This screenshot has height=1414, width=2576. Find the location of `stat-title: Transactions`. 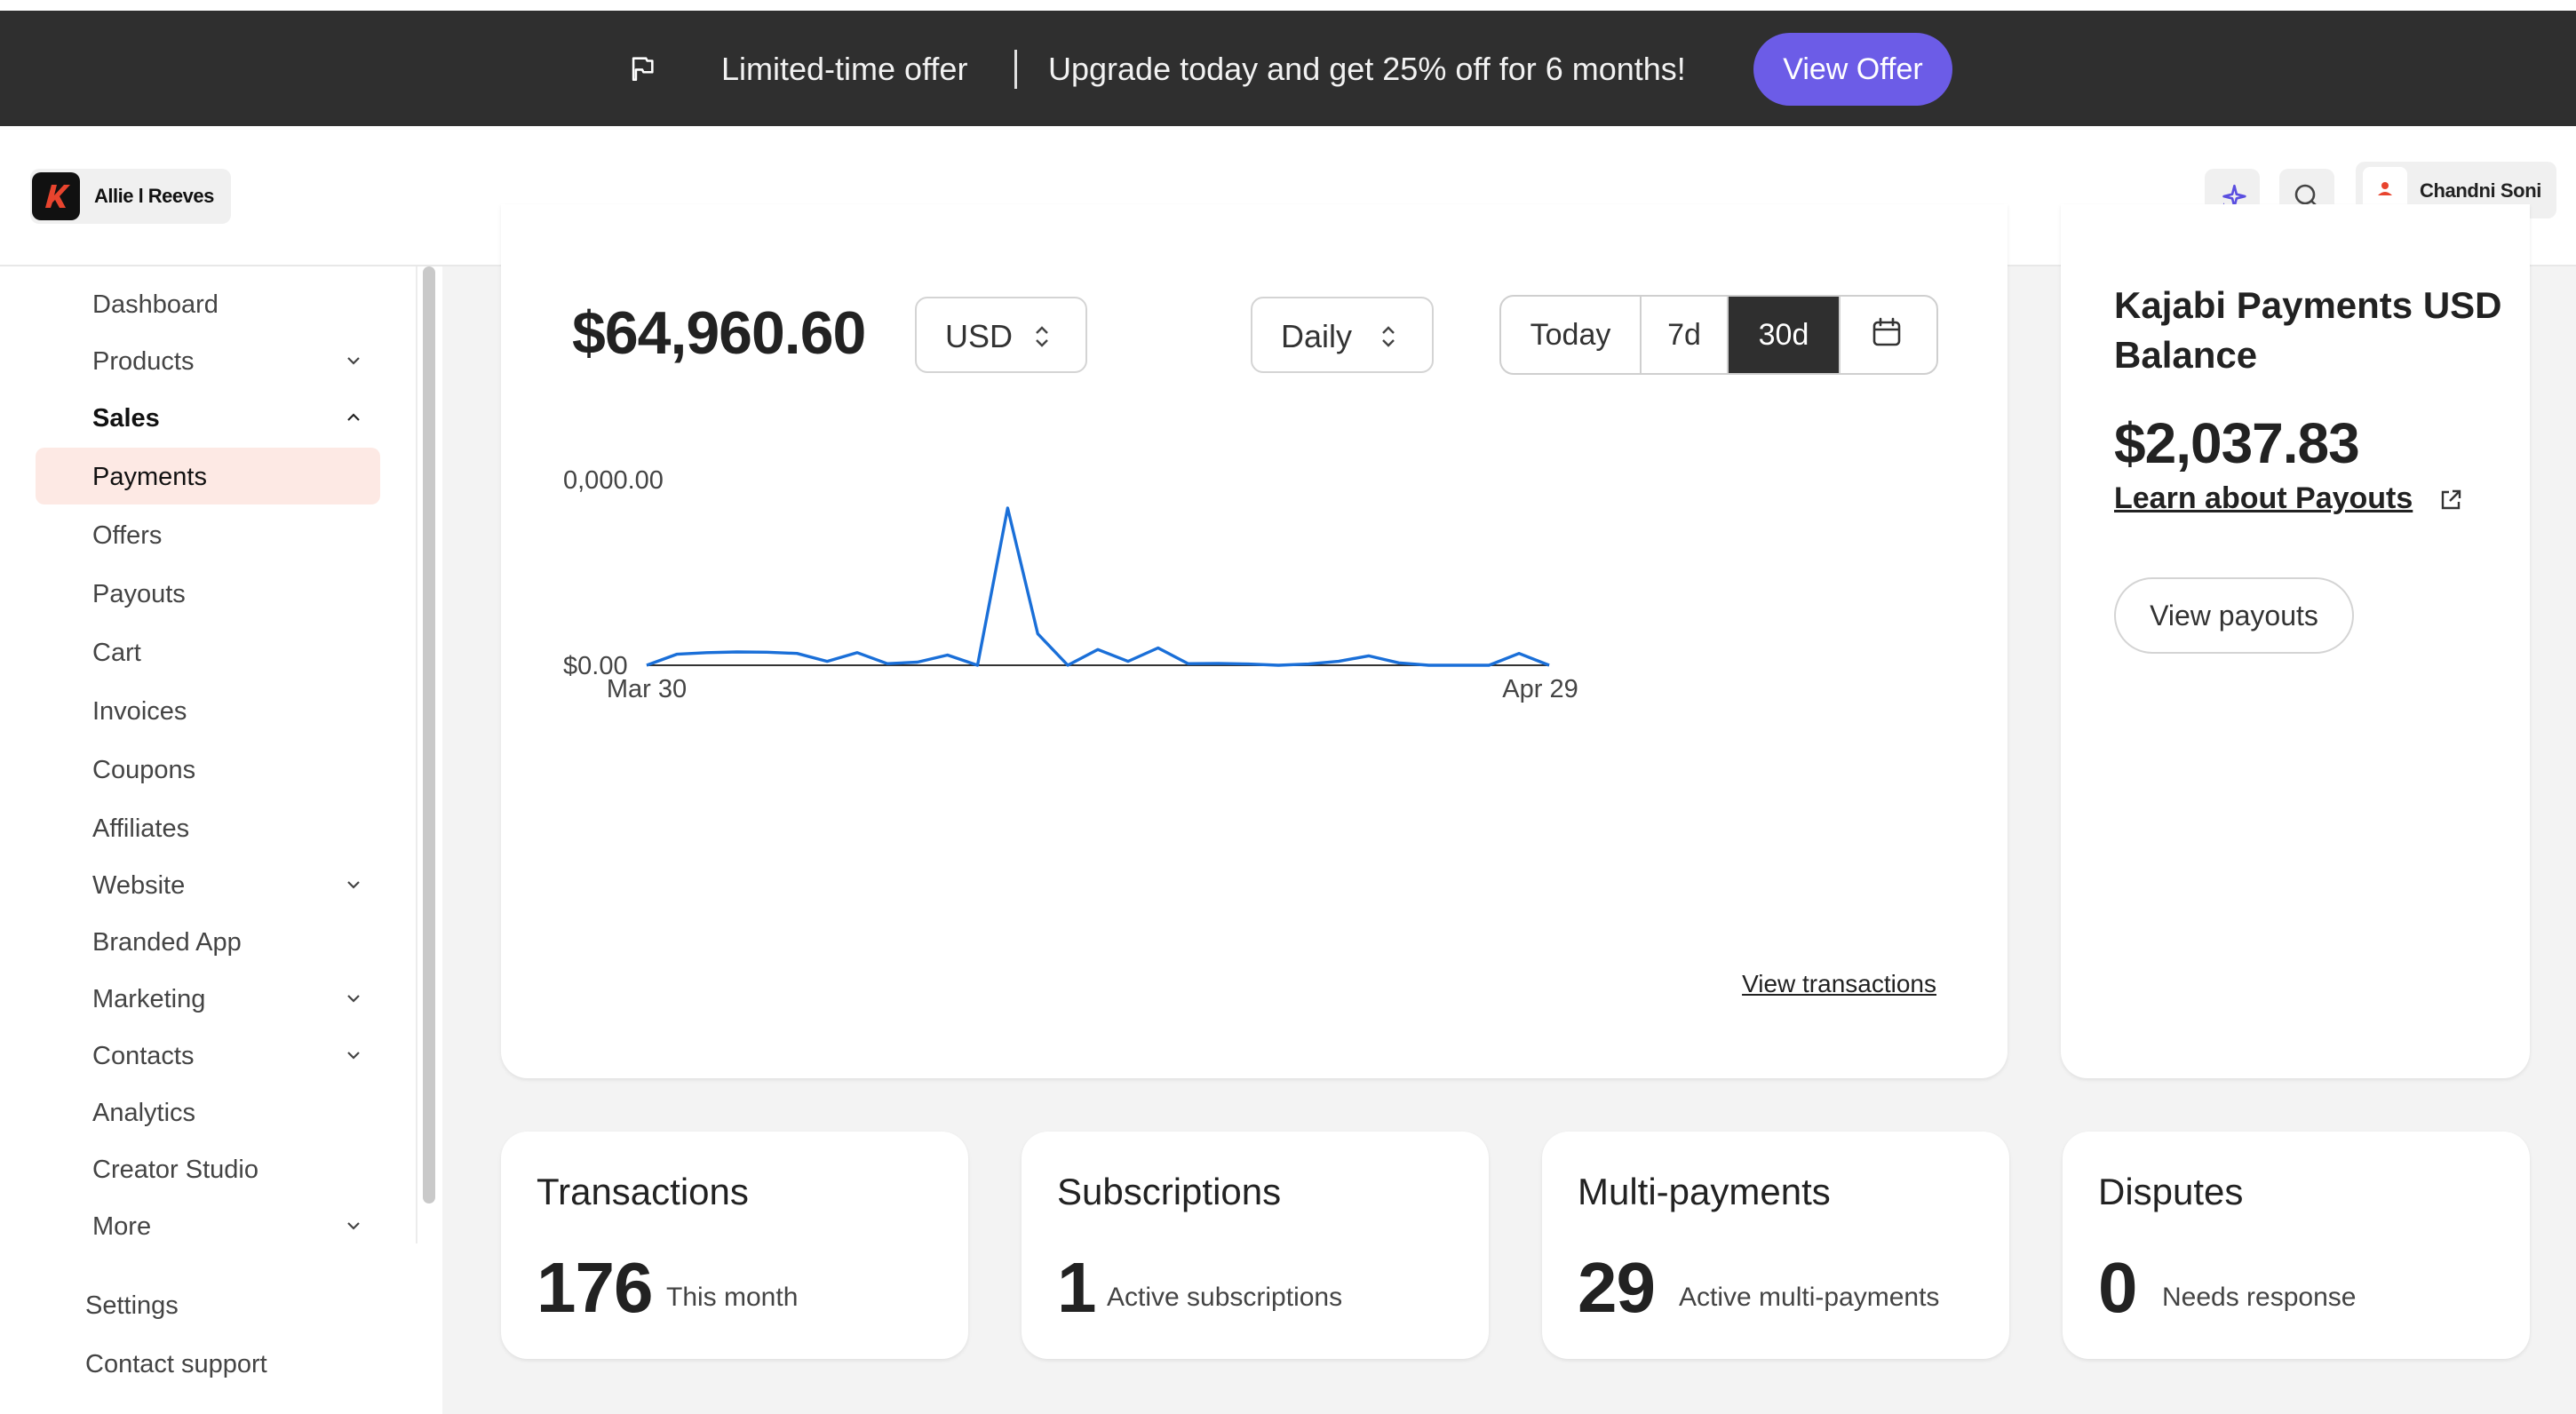

stat-title: Transactions is located at coordinates (643, 1191).